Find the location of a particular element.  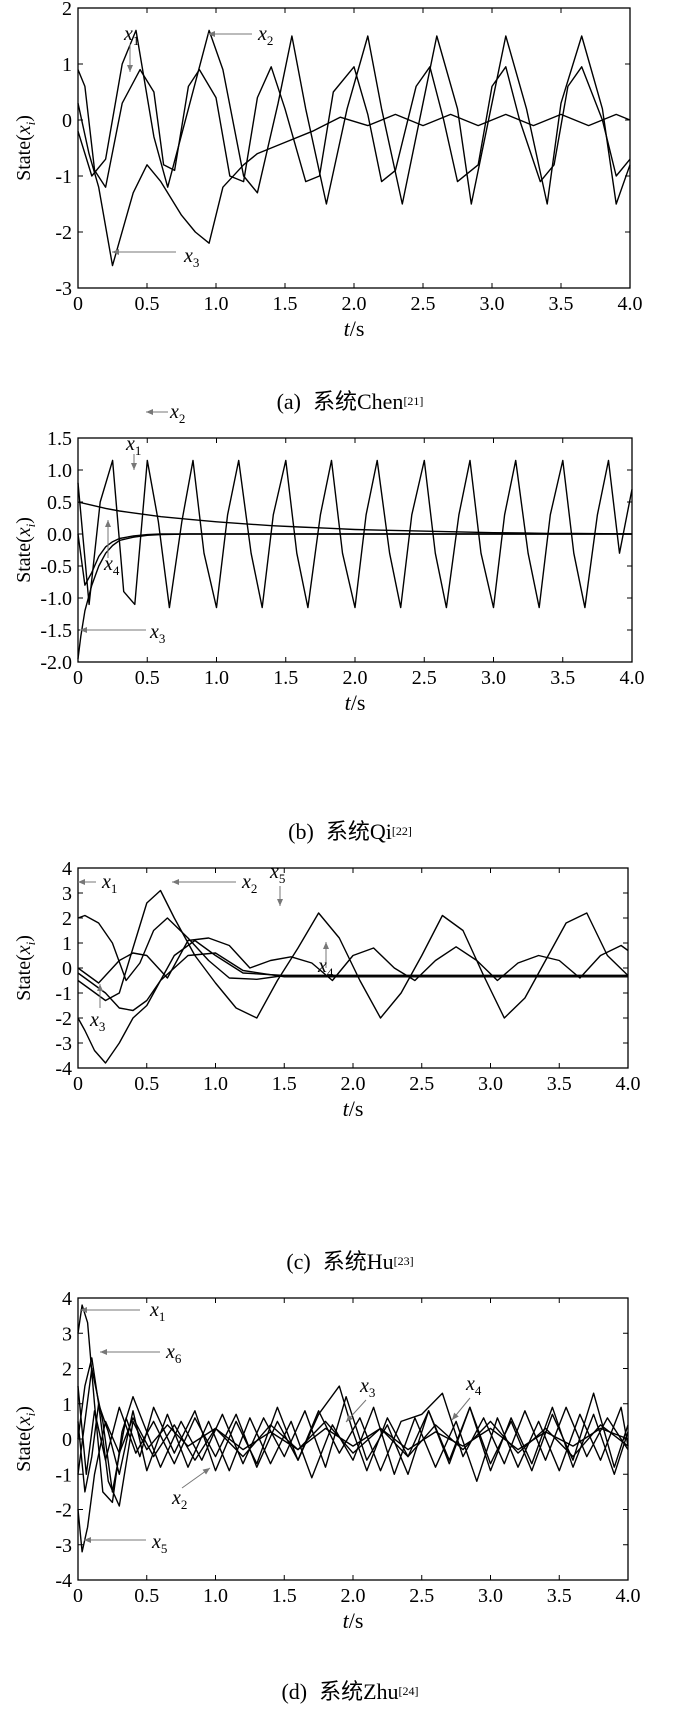

series-line-c-x2 is located at coordinates (353, 954).